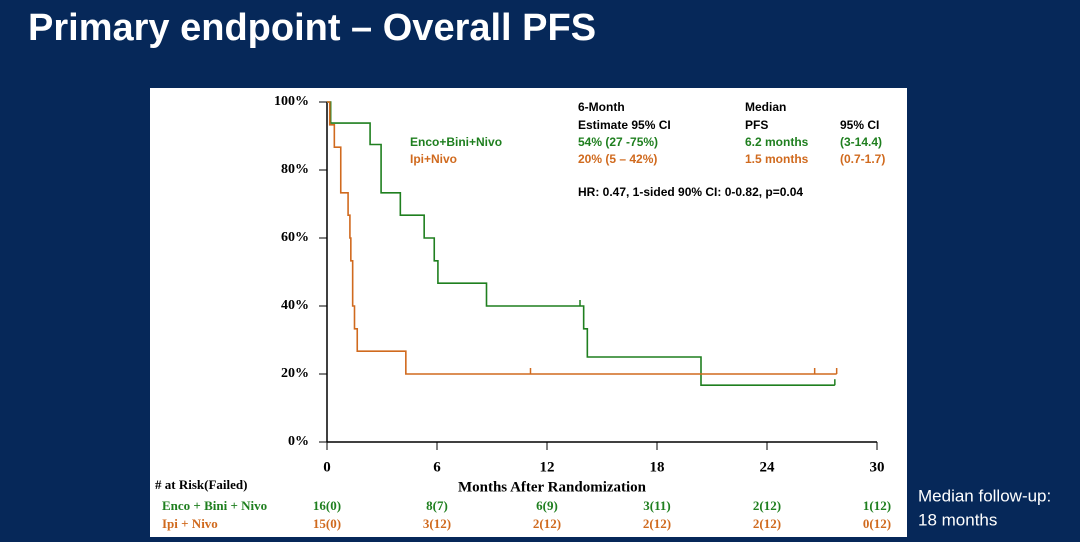 This screenshot has width=1080, height=542. What do you see at coordinates (862, 159) in the screenshot?
I see `median-ci: (0.7-1.7)` at bounding box center [862, 159].